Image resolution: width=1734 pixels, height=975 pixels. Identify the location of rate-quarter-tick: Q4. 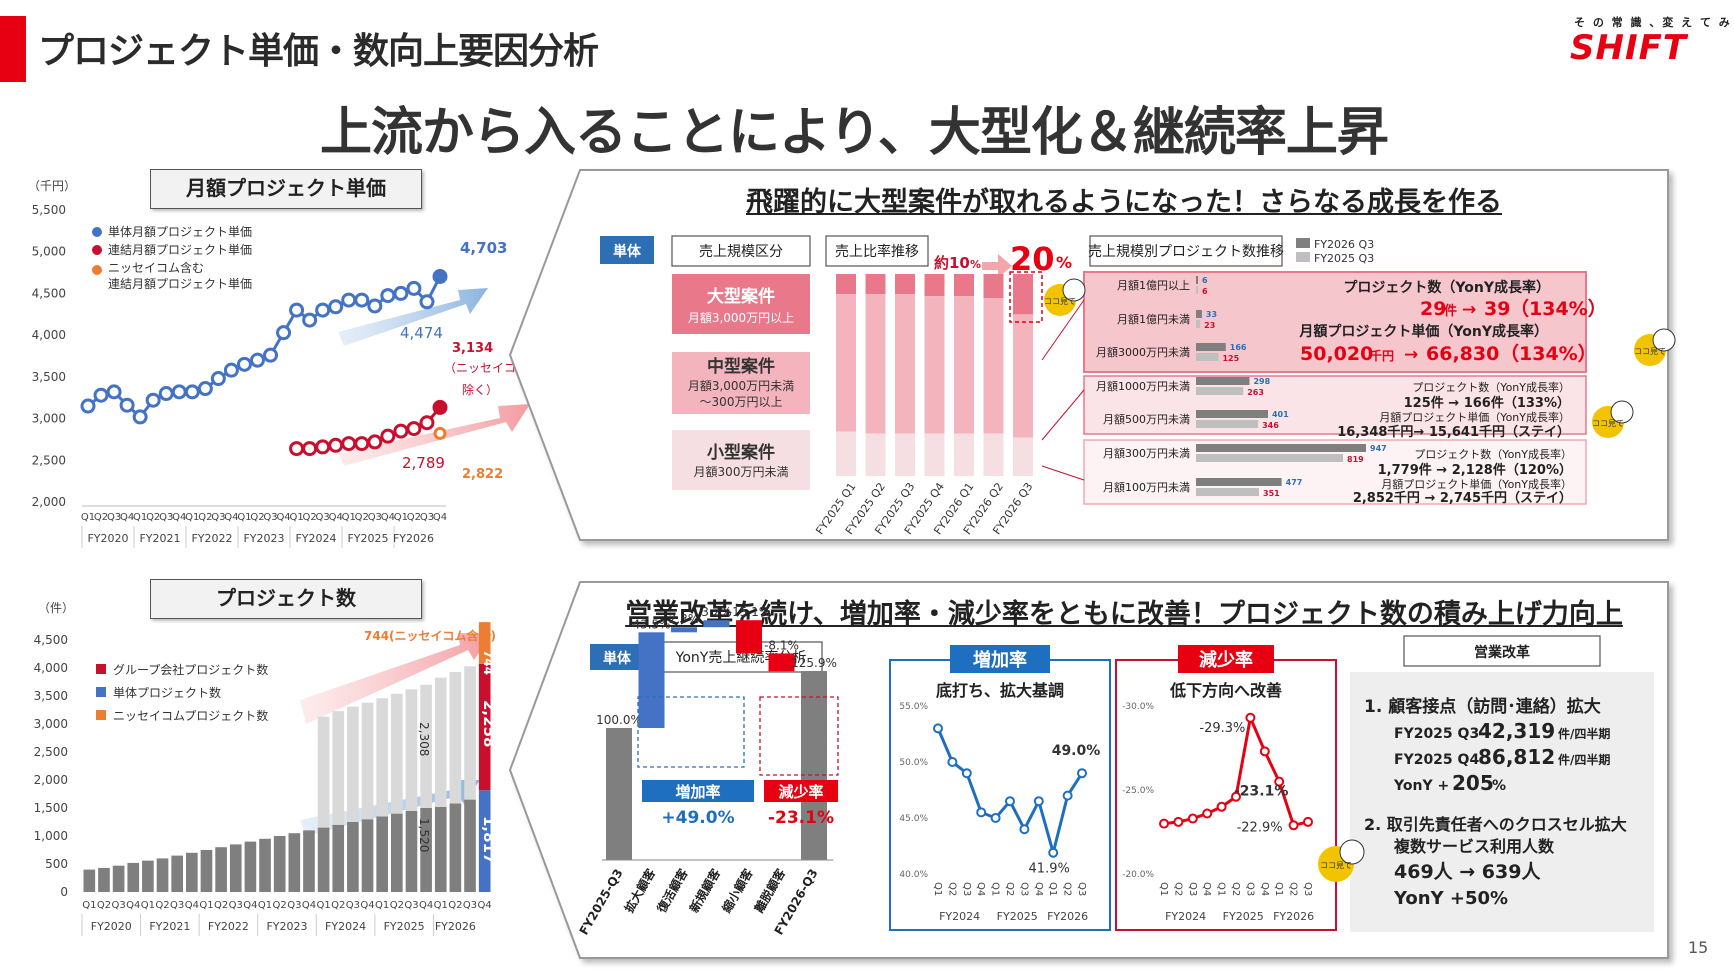
(1038, 889).